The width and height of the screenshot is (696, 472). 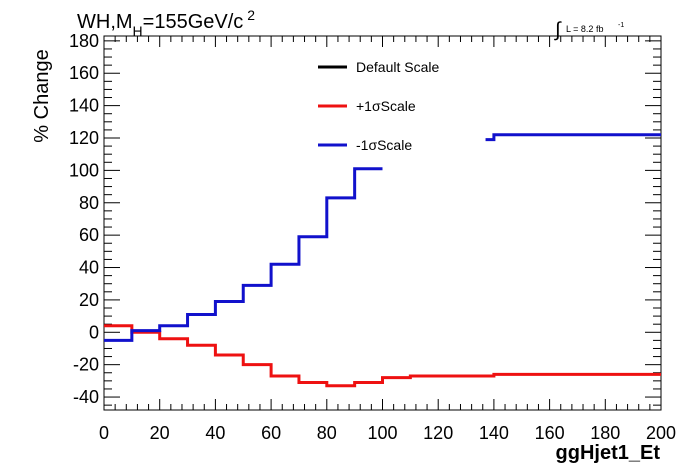 I want to click on y-tick-label: 180, so click(x=84, y=41).